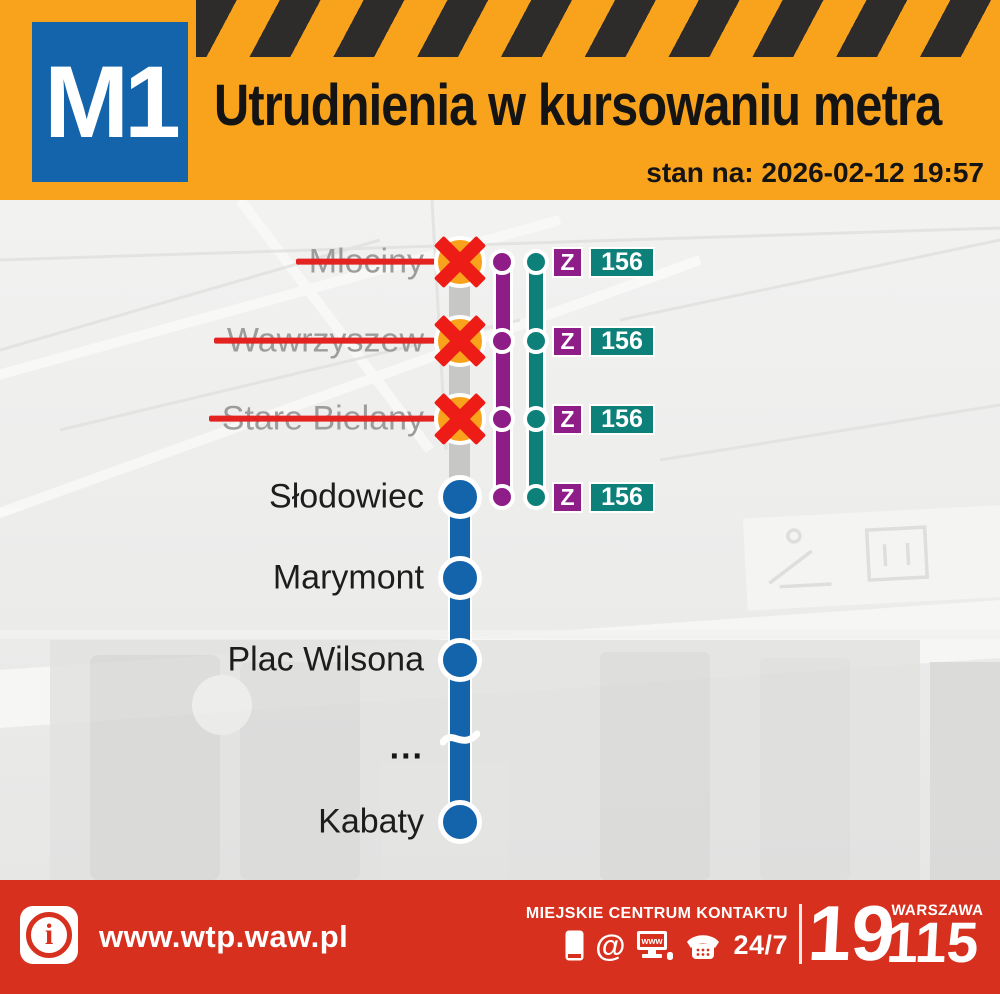  What do you see at coordinates (49, 935) in the screenshot?
I see `info-icon: i` at bounding box center [49, 935].